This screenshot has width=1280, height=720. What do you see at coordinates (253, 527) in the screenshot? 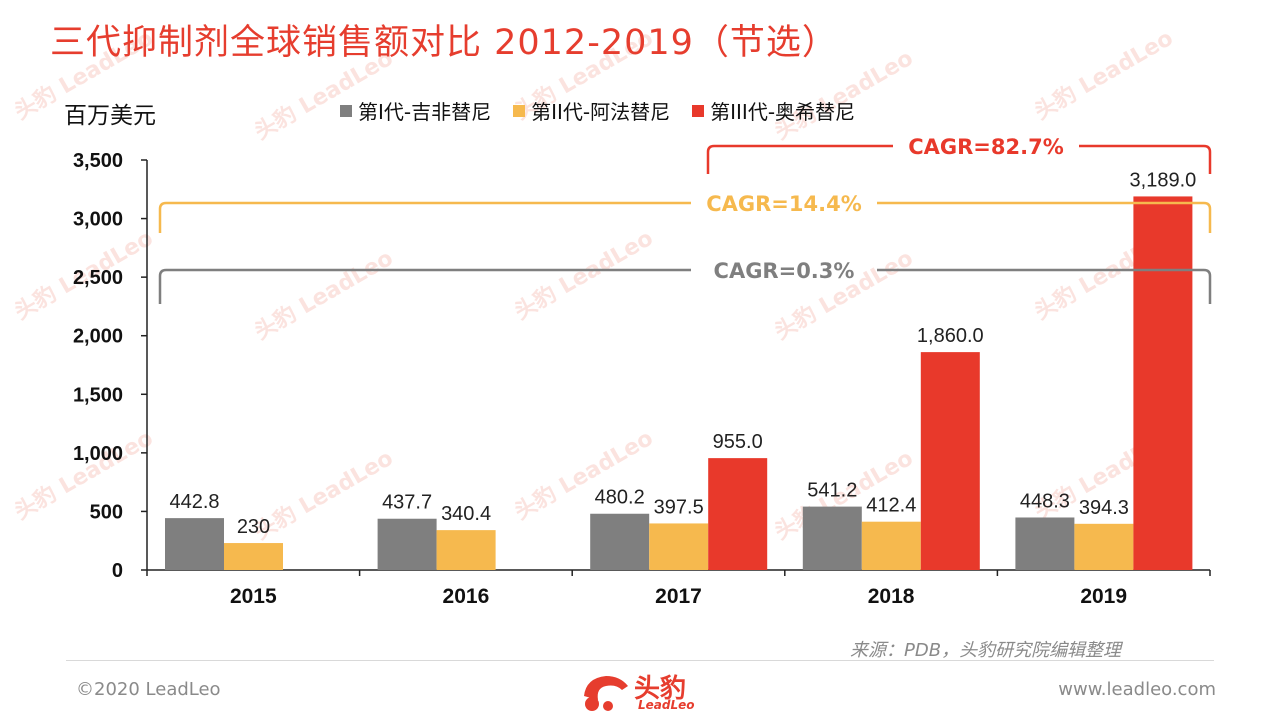
I see `data-label: 230` at bounding box center [253, 527].